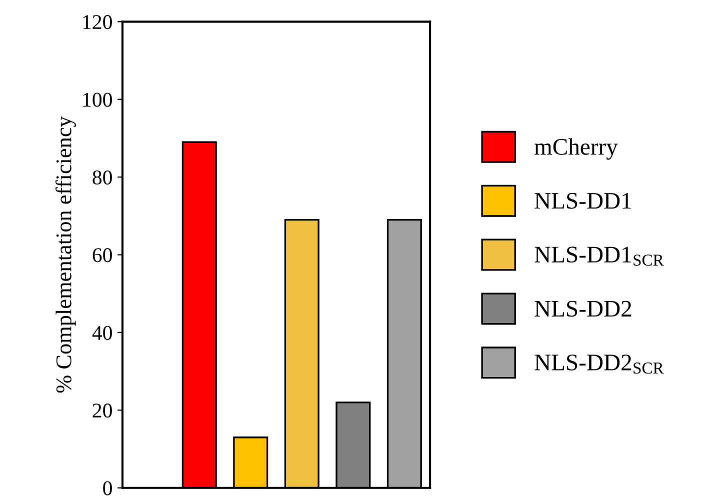  What do you see at coordinates (599, 364) in the screenshot?
I see `legend-label: NLS-DD2$_{SCR}$` at bounding box center [599, 364].